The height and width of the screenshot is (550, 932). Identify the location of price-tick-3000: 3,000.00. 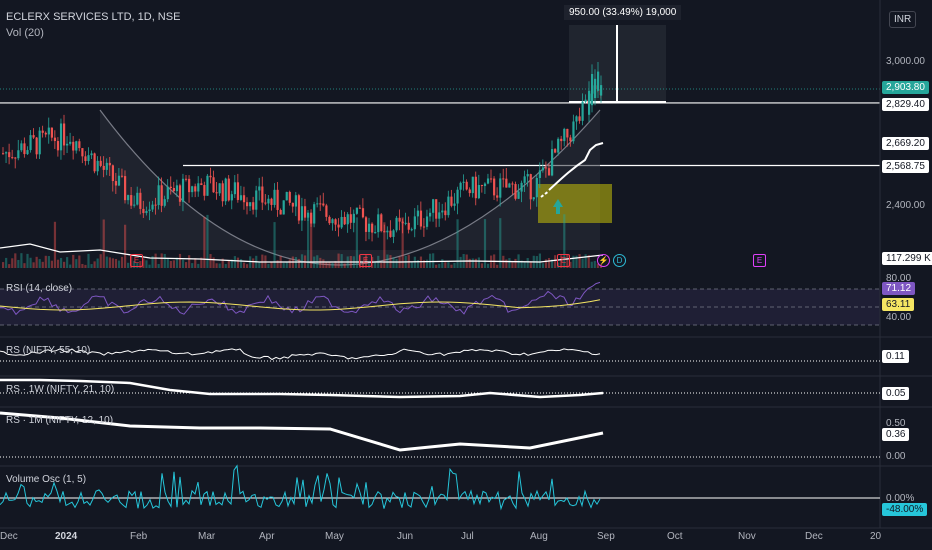
(905, 61).